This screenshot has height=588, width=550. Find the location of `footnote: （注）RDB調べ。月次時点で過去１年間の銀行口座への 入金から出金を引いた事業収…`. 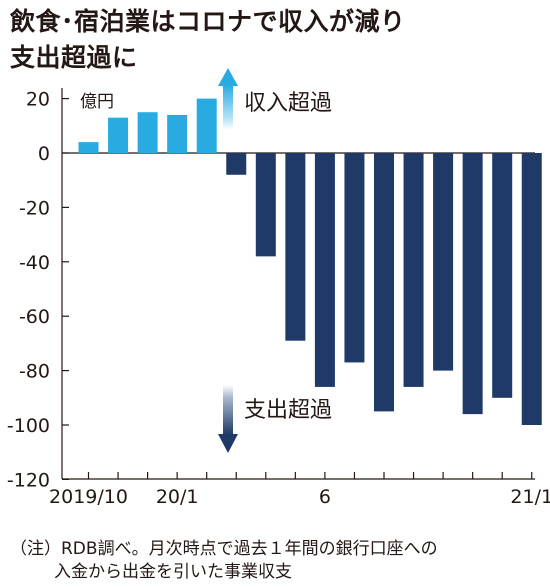

footnote: （注）RDB調べ。月次時点で過去１年間の銀行口座への 入金から出金を引いた事業収… is located at coordinates (277, 561).